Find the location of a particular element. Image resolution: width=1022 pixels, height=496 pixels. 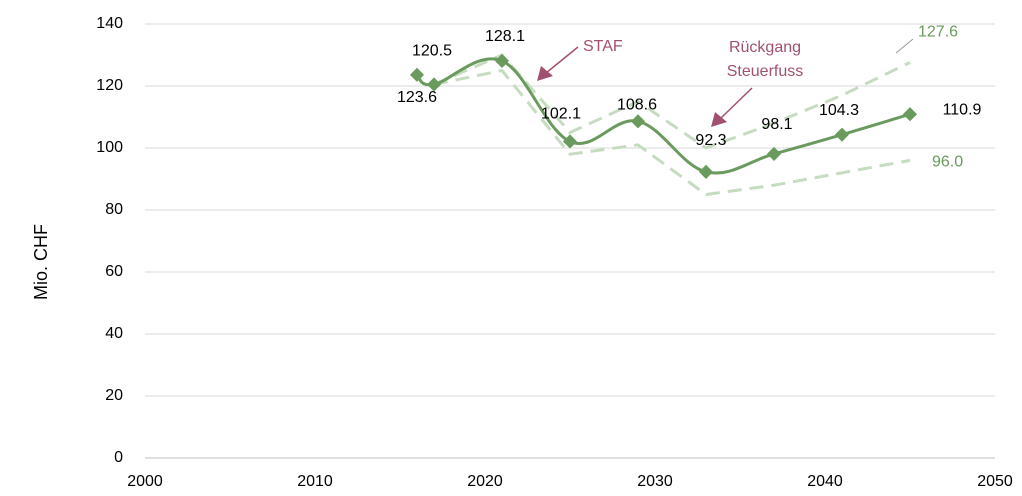

y-tick-label: 140 is located at coordinates (109, 23).